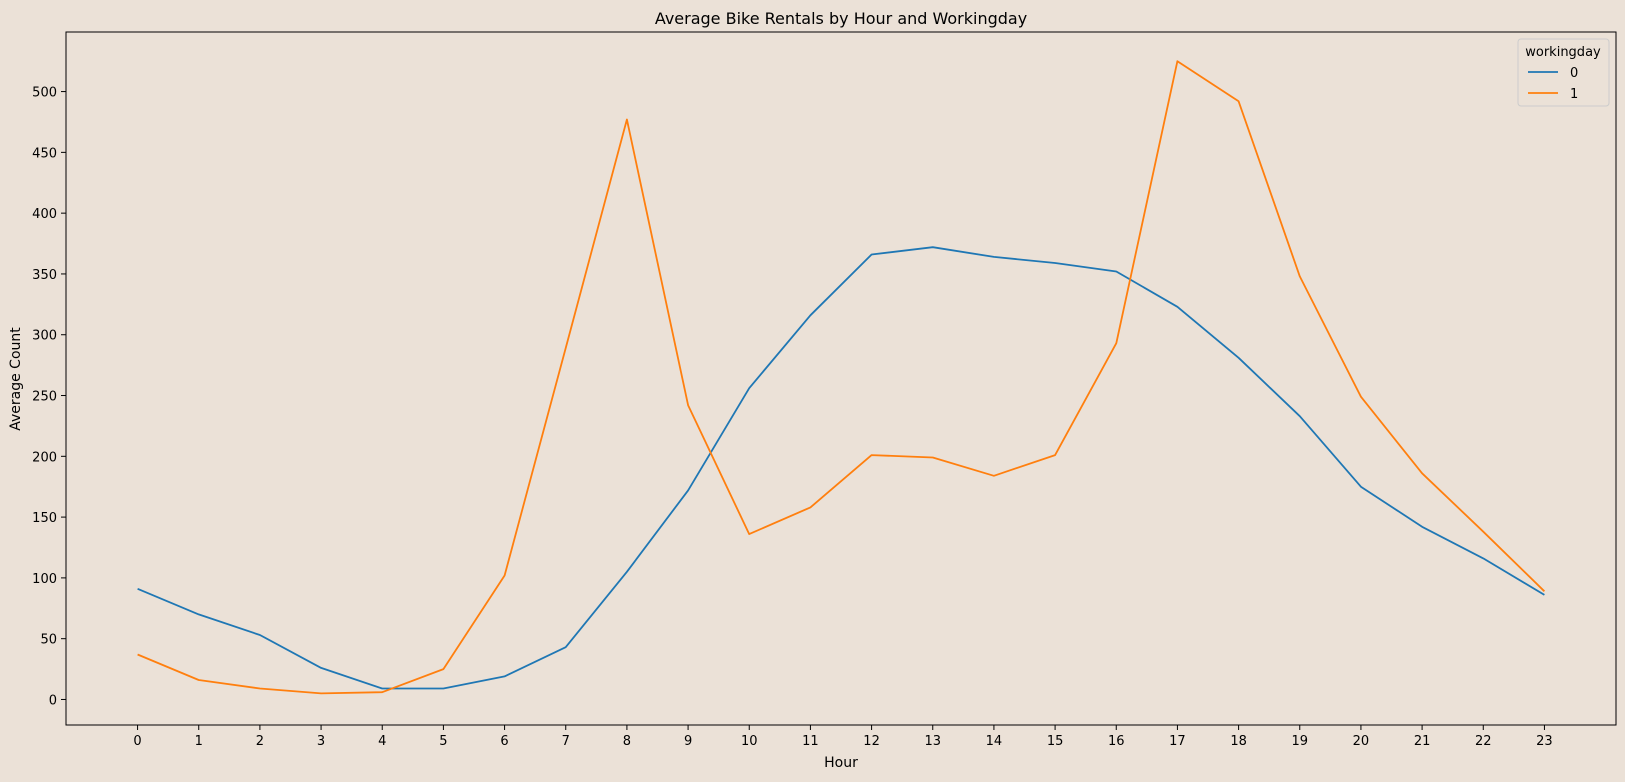 This screenshot has height=782, width=1625. Describe the element at coordinates (1238, 741) in the screenshot. I see `x-tick-label: 18` at that location.